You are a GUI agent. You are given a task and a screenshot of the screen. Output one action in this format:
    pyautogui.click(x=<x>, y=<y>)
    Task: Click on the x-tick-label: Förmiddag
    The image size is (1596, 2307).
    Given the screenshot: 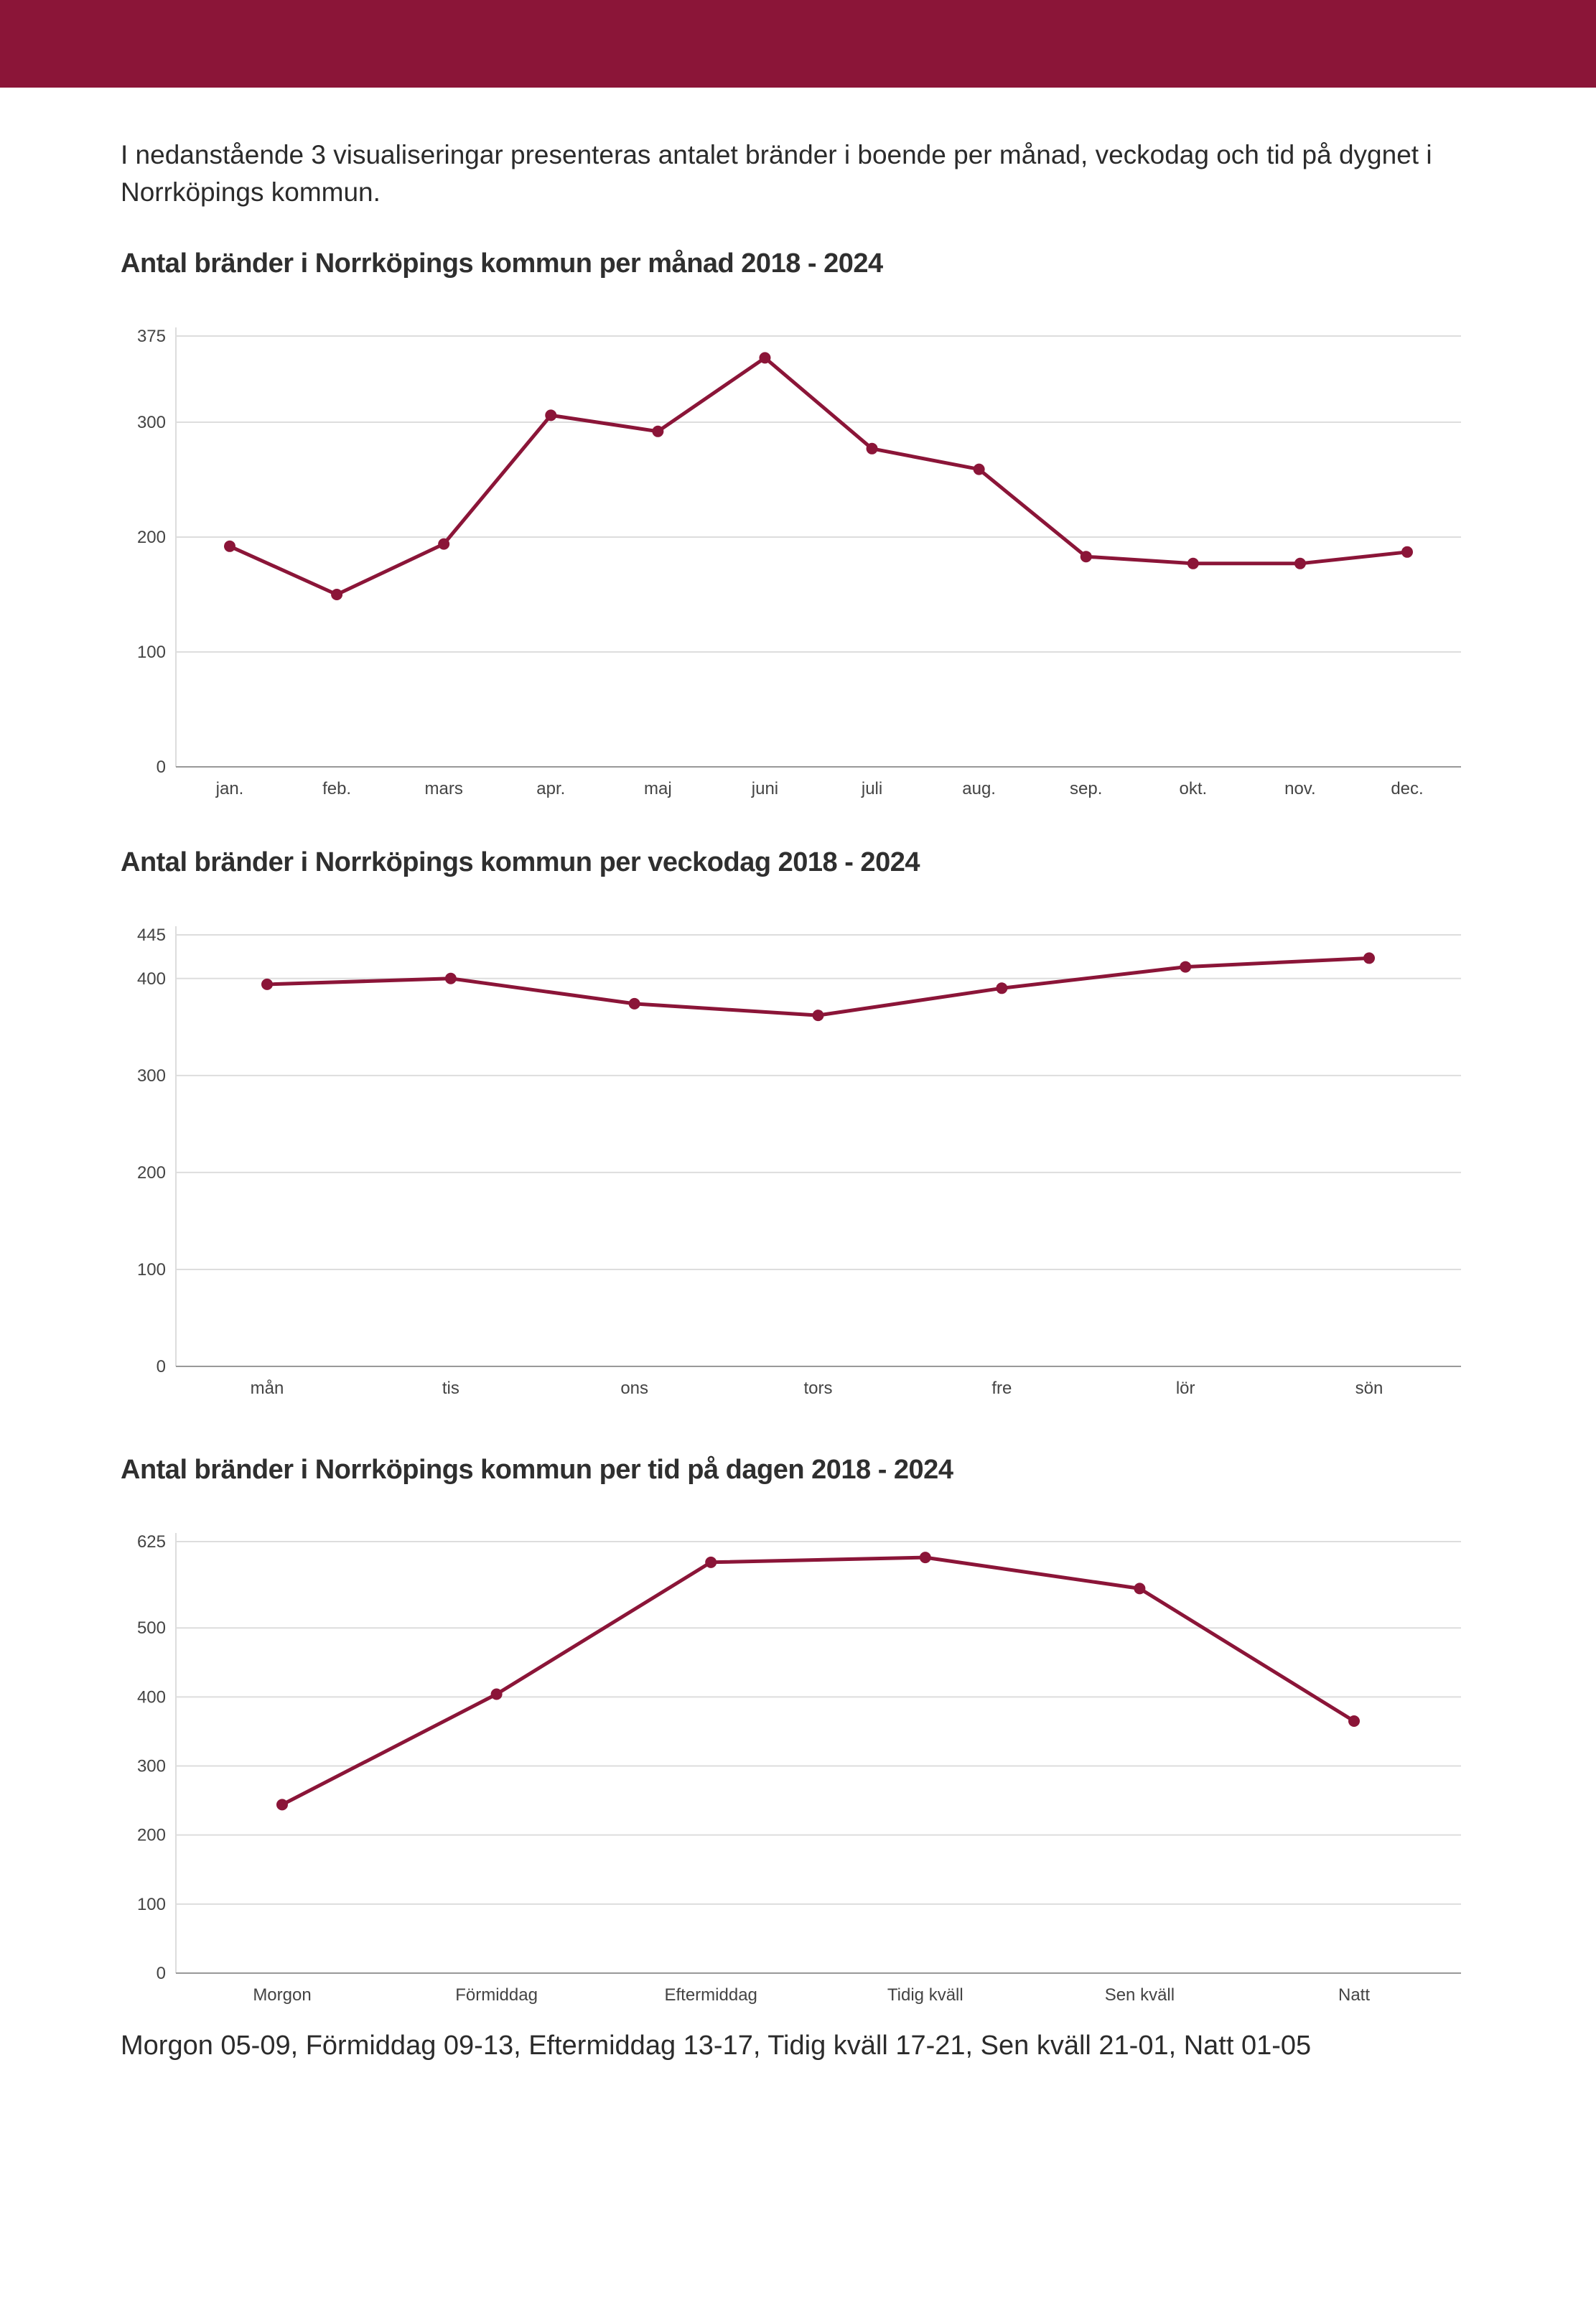 What is the action you would take?
    pyautogui.click(x=496, y=1995)
    